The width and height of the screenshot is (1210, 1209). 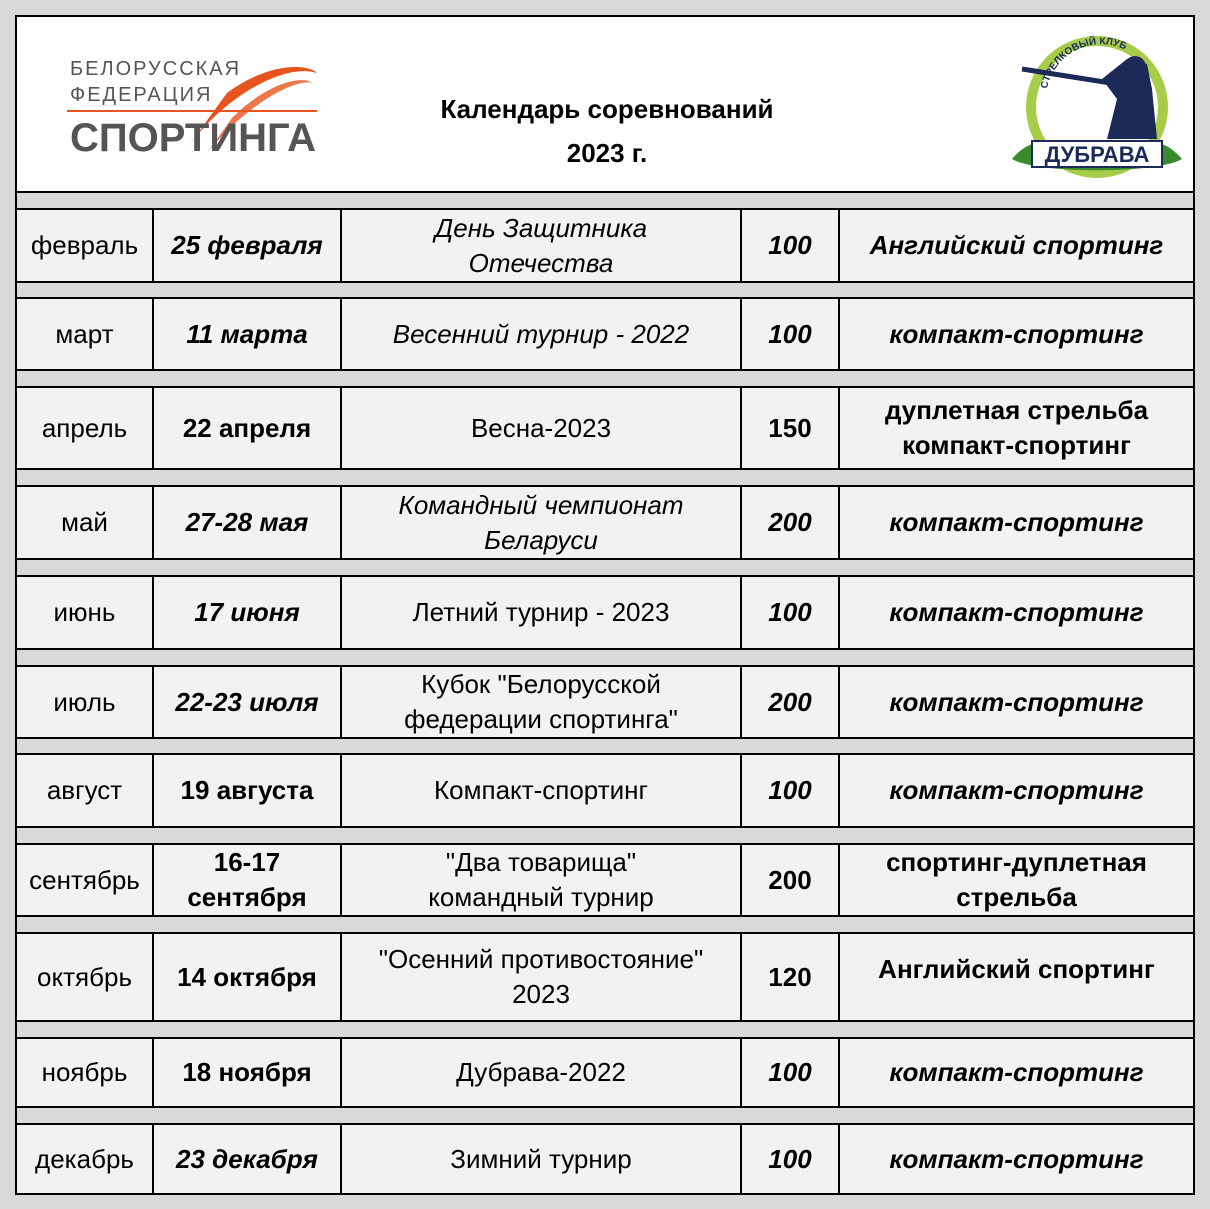 I want to click on month-cell: апрель, so click(x=85, y=428).